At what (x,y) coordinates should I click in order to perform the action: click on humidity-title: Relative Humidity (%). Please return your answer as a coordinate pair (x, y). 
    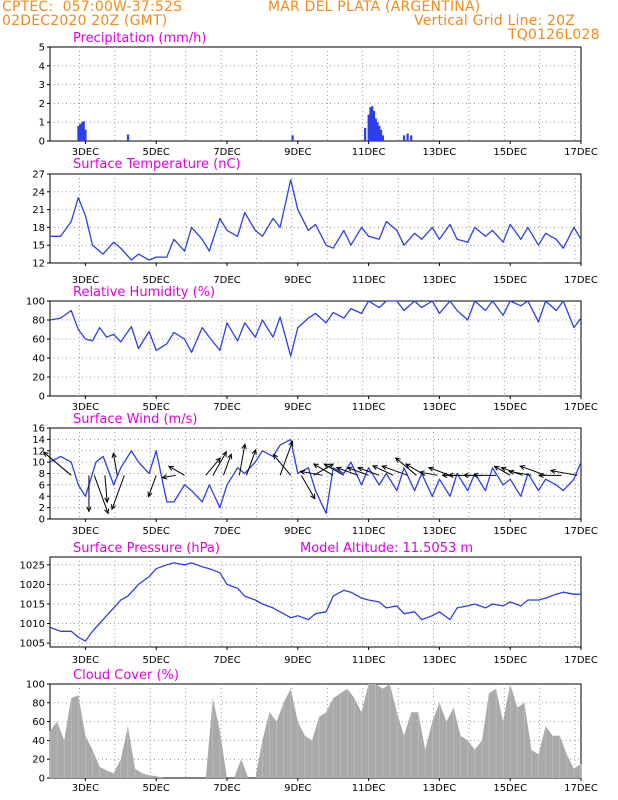
    Looking at the image, I should click on (144, 292).